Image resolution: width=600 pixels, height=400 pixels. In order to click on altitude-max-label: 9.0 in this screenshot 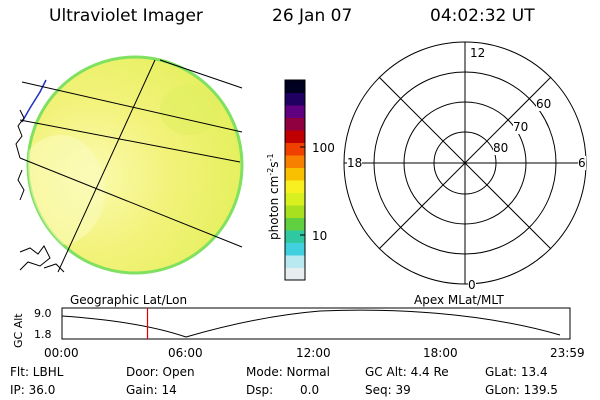, I will do `click(43, 313)`.